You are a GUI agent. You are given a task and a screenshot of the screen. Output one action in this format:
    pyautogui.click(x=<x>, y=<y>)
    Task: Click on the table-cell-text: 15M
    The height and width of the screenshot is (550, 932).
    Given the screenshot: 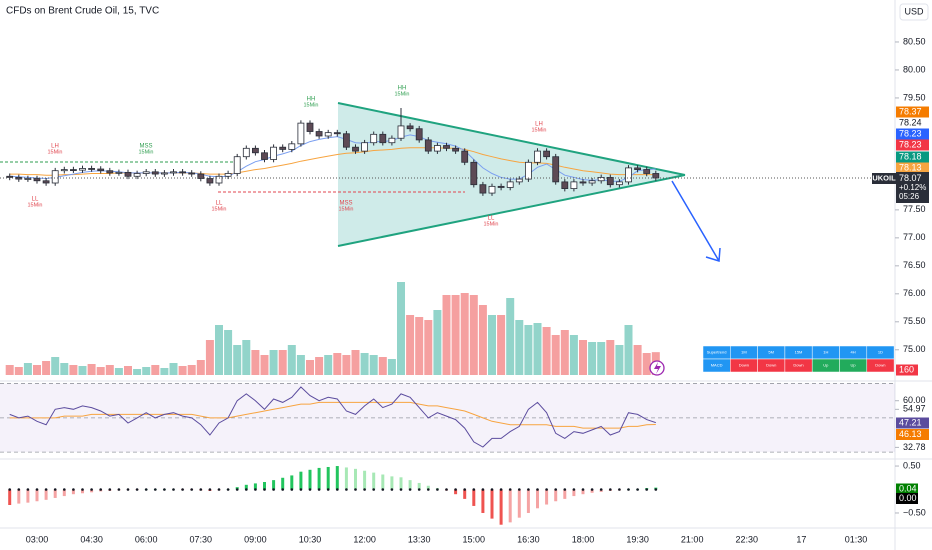 What is the action you would take?
    pyautogui.click(x=799, y=352)
    